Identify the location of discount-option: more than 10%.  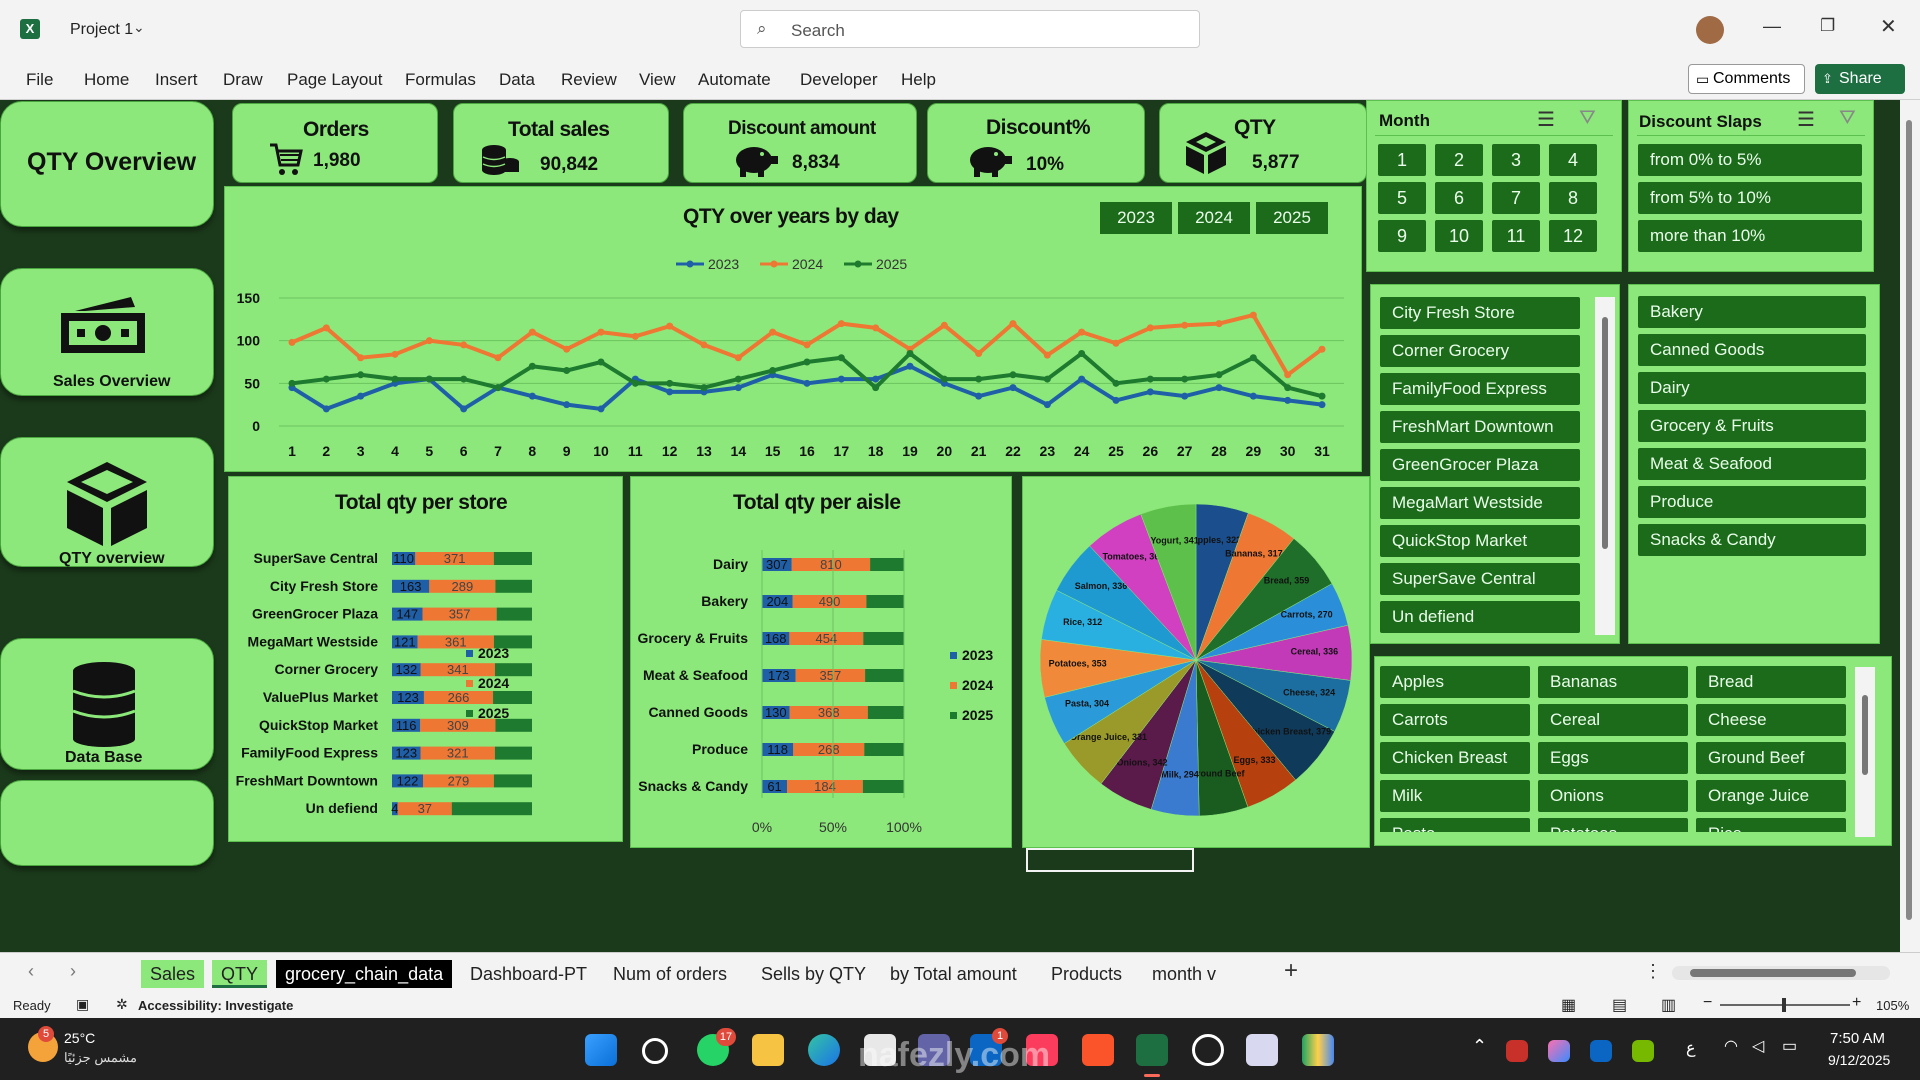
(1750, 236).